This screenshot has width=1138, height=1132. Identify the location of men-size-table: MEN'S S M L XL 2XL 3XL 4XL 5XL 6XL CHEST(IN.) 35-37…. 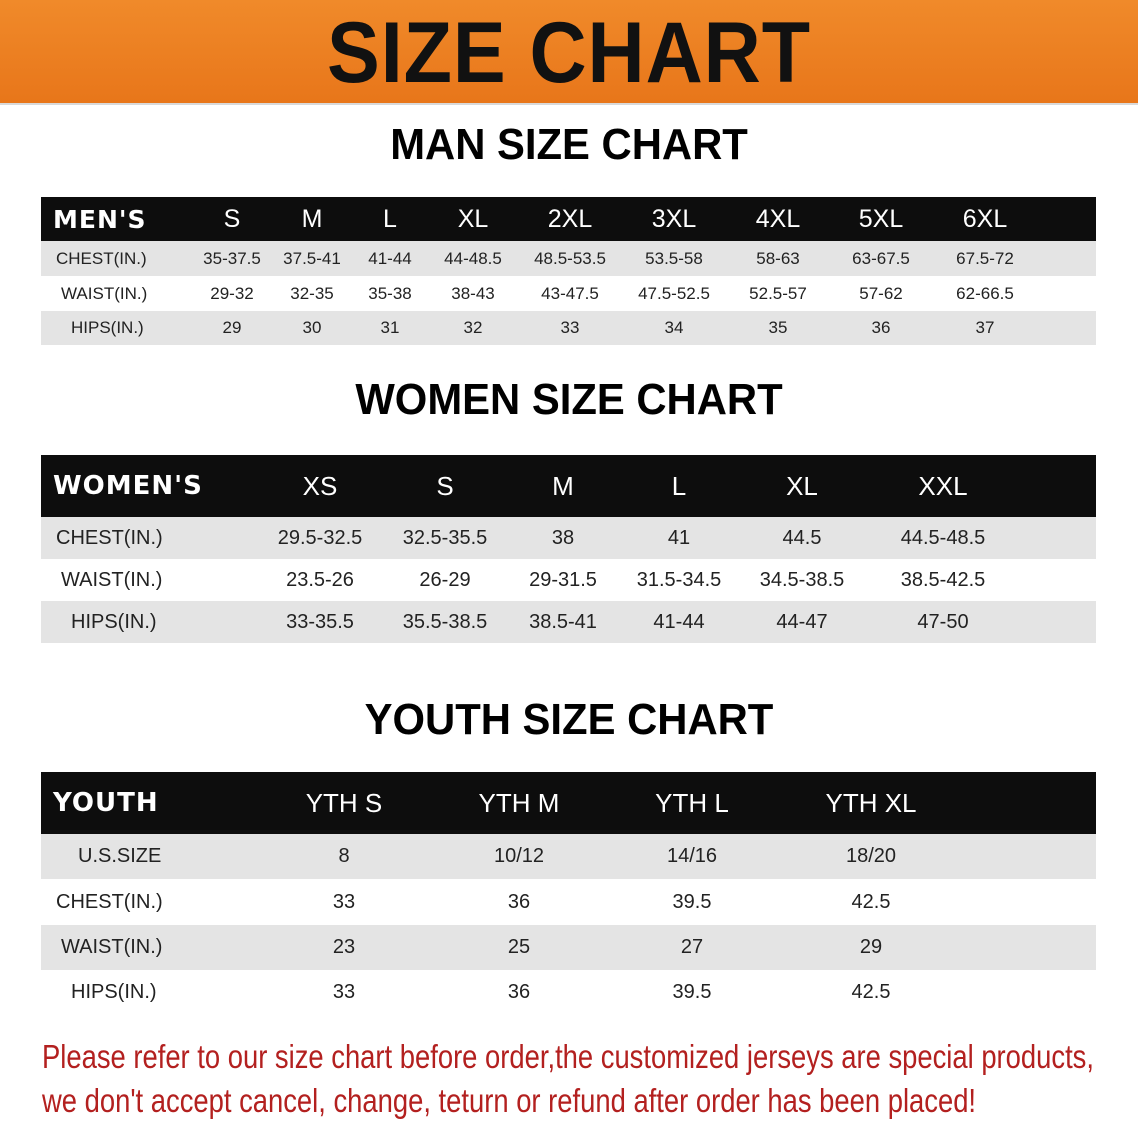
(568, 271).